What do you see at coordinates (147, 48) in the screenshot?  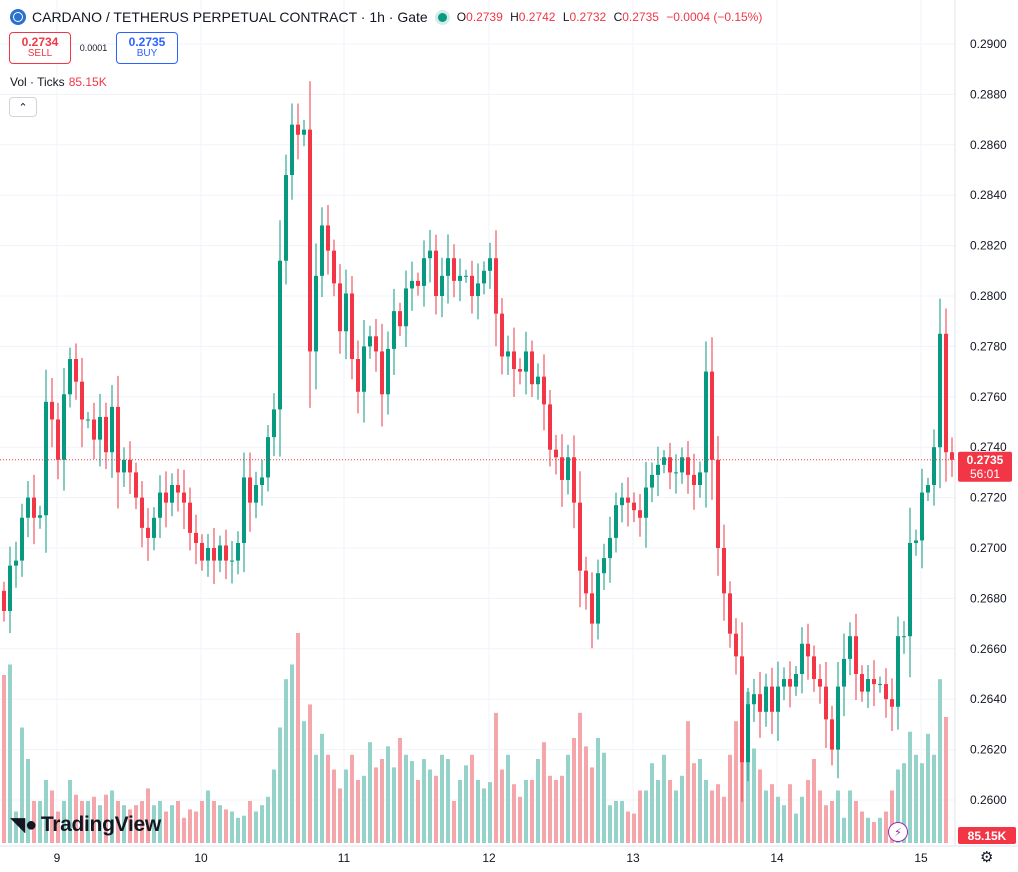 I see `buy-button: 0.2735 BUY` at bounding box center [147, 48].